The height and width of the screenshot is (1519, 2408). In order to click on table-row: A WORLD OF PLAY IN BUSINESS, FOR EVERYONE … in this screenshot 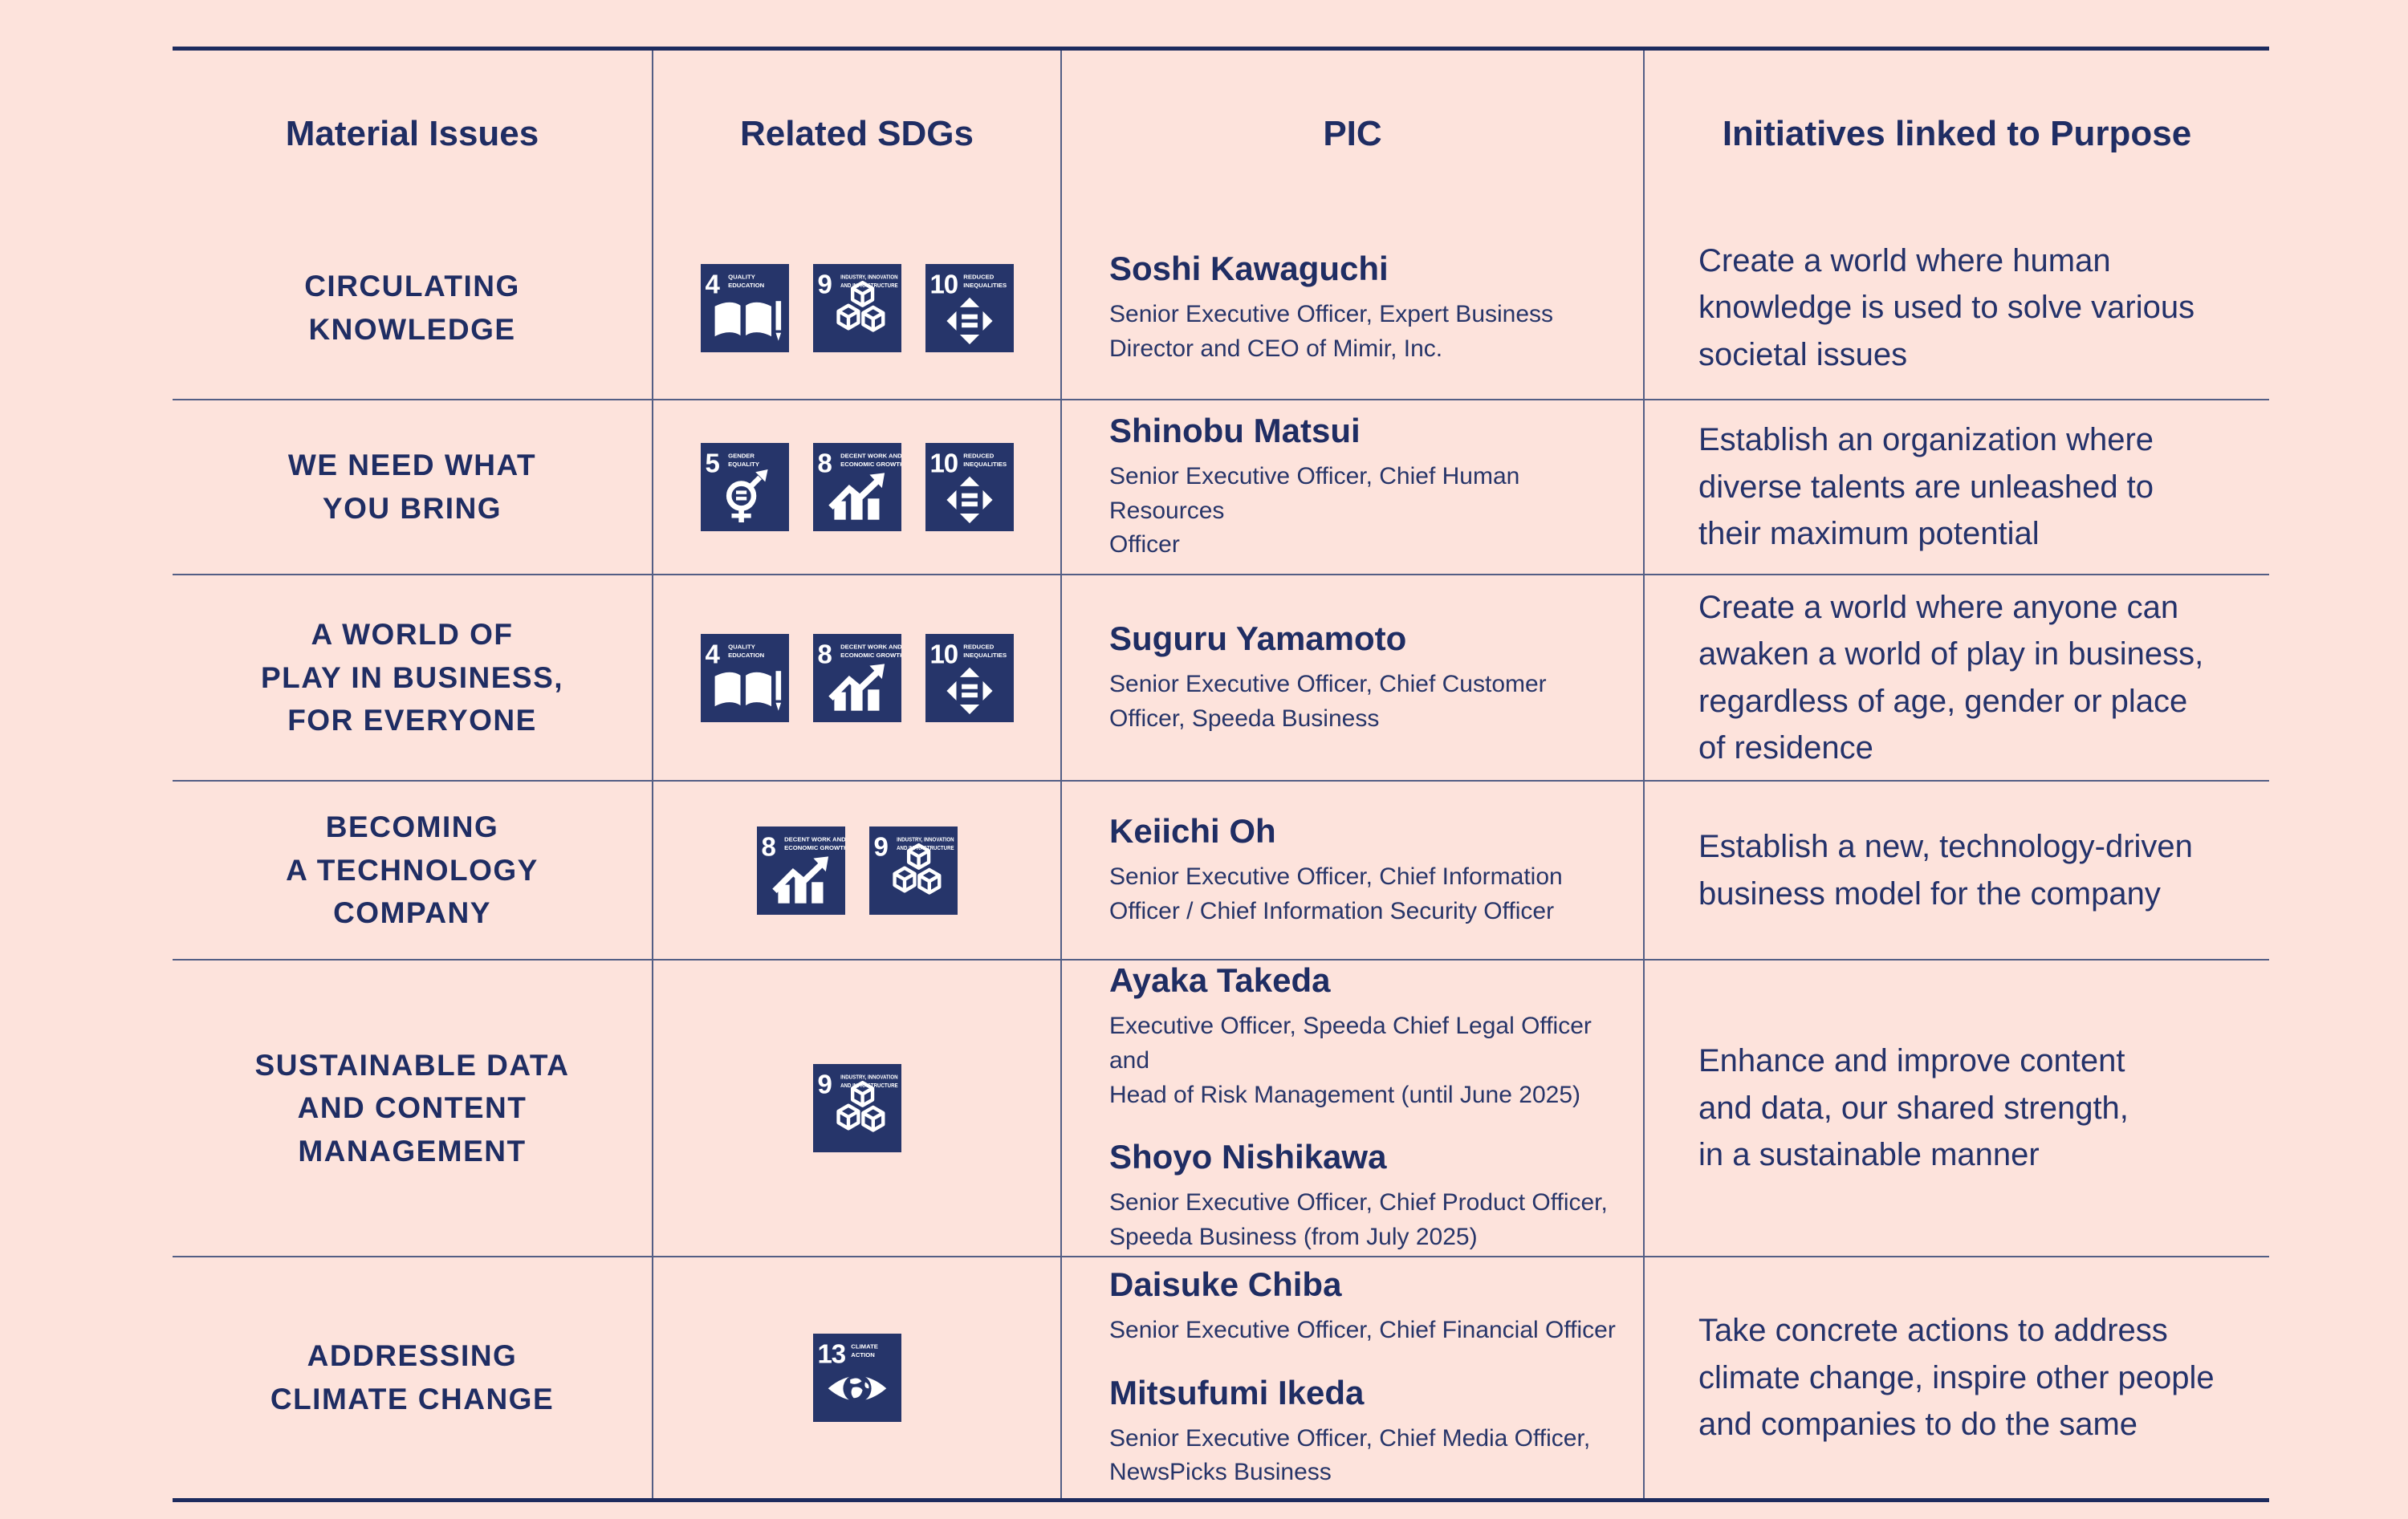, I will do `click(1221, 677)`.